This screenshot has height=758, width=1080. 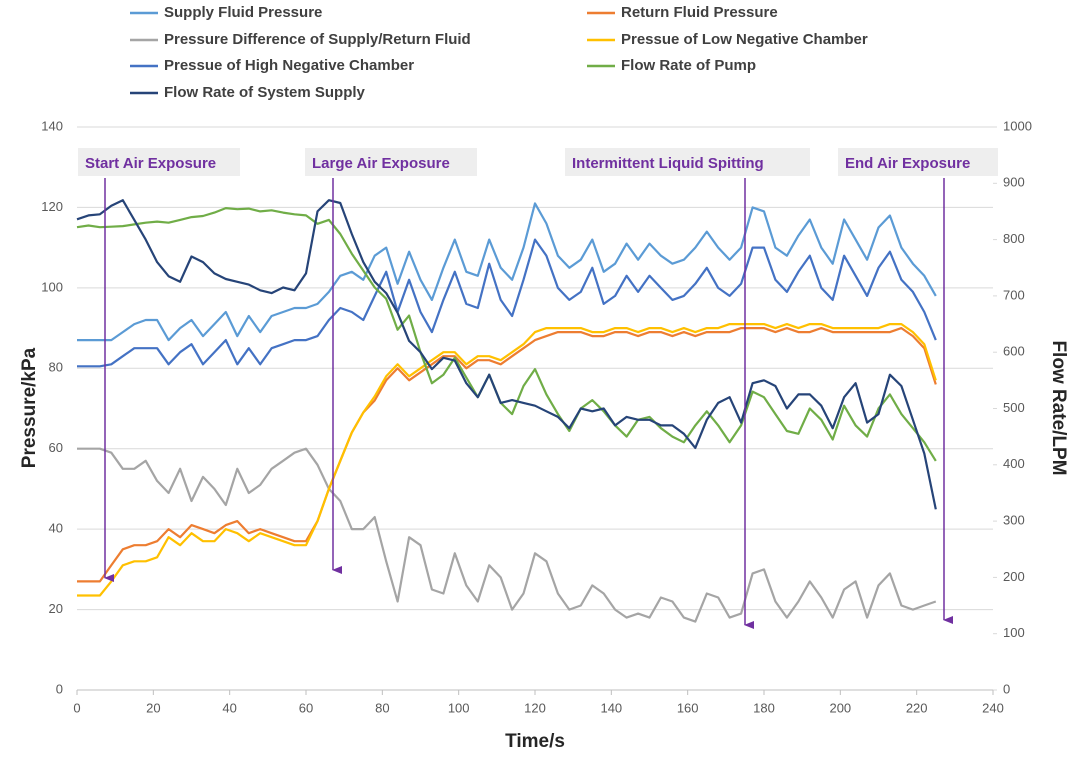 What do you see at coordinates (917, 707) in the screenshot?
I see `x-tick-label: 220` at bounding box center [917, 707].